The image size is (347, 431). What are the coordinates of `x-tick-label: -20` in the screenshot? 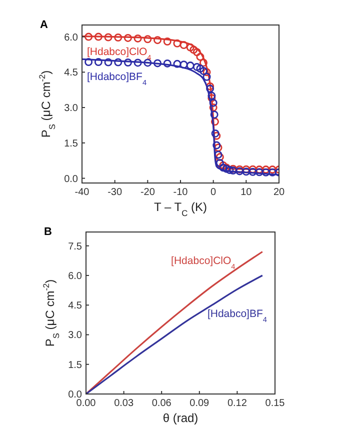 It's located at (148, 192).